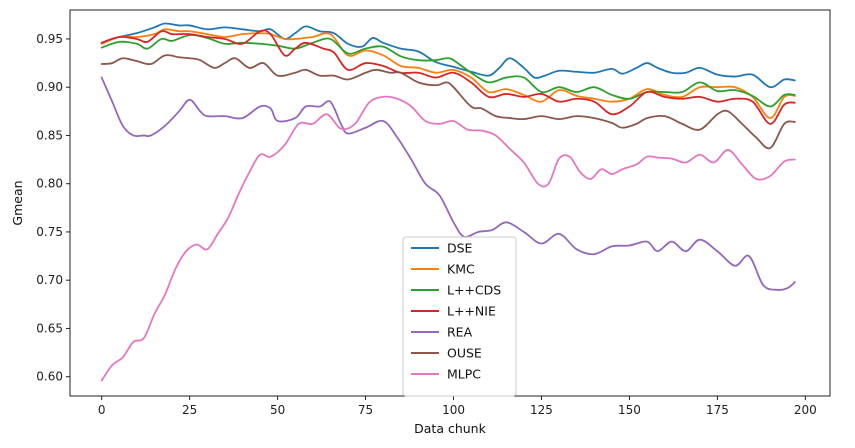 The width and height of the screenshot is (855, 448). What do you see at coordinates (49, 377) in the screenshot?
I see `y-tick-label: 0.60` at bounding box center [49, 377].